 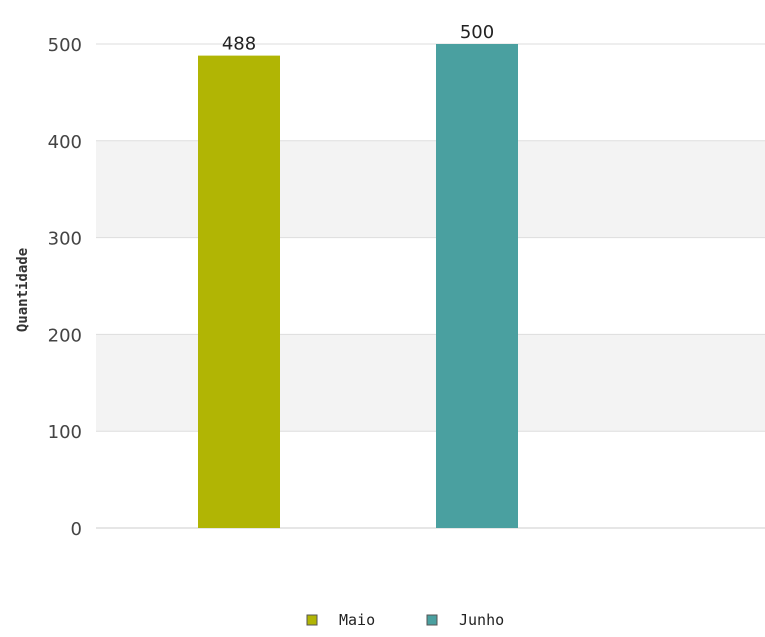 I want to click on legend-swatch-maio, so click(x=312, y=620).